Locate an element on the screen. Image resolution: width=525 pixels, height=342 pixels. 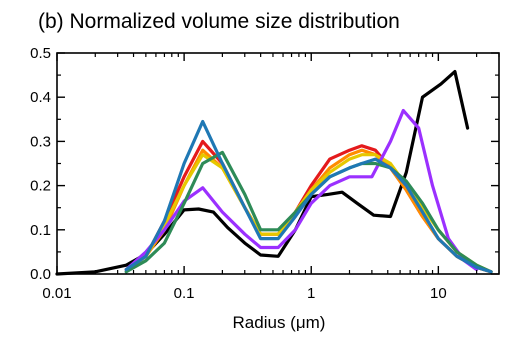
x-axis-label: Radius (μm) is located at coordinates (279, 322).